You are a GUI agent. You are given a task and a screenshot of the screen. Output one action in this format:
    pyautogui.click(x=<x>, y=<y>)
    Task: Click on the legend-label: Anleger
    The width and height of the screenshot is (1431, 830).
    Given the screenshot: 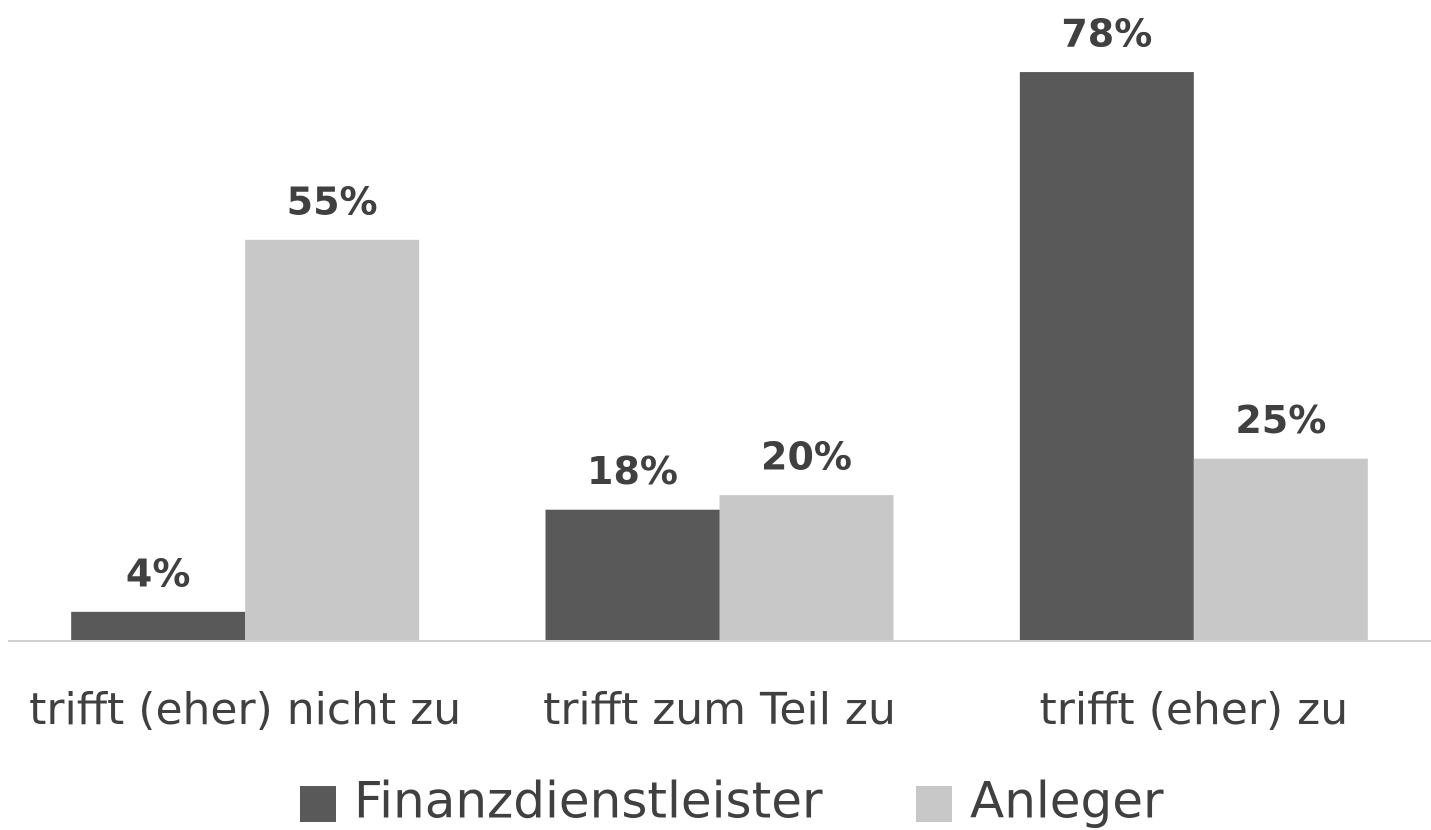 What is the action you would take?
    pyautogui.click(x=1067, y=801)
    